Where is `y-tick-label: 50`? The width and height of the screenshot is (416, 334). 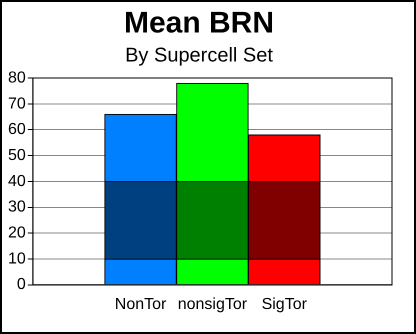 y-tick-label: 50 is located at coordinates (17, 155).